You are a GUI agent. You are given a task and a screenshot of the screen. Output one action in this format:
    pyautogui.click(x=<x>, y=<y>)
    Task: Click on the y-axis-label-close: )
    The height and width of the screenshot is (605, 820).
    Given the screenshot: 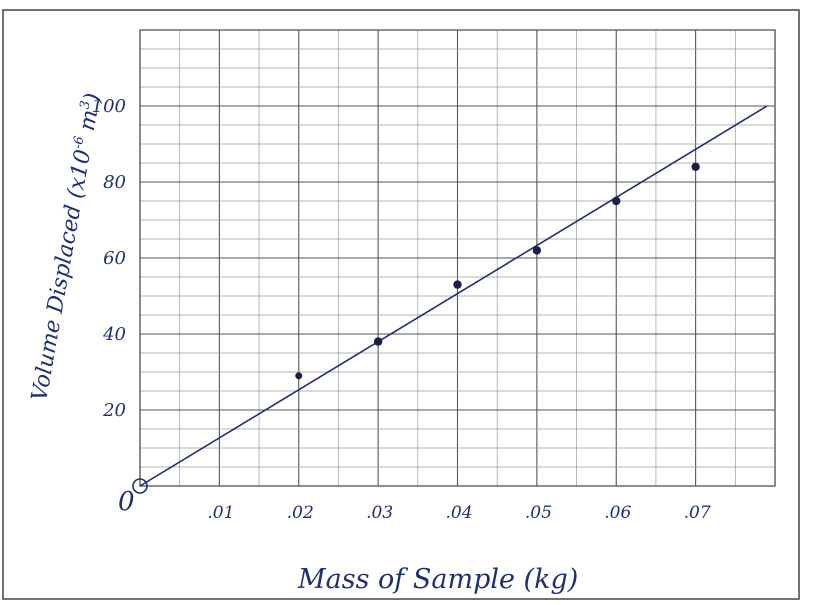 What is the action you would take?
    pyautogui.click(x=93, y=98)
    